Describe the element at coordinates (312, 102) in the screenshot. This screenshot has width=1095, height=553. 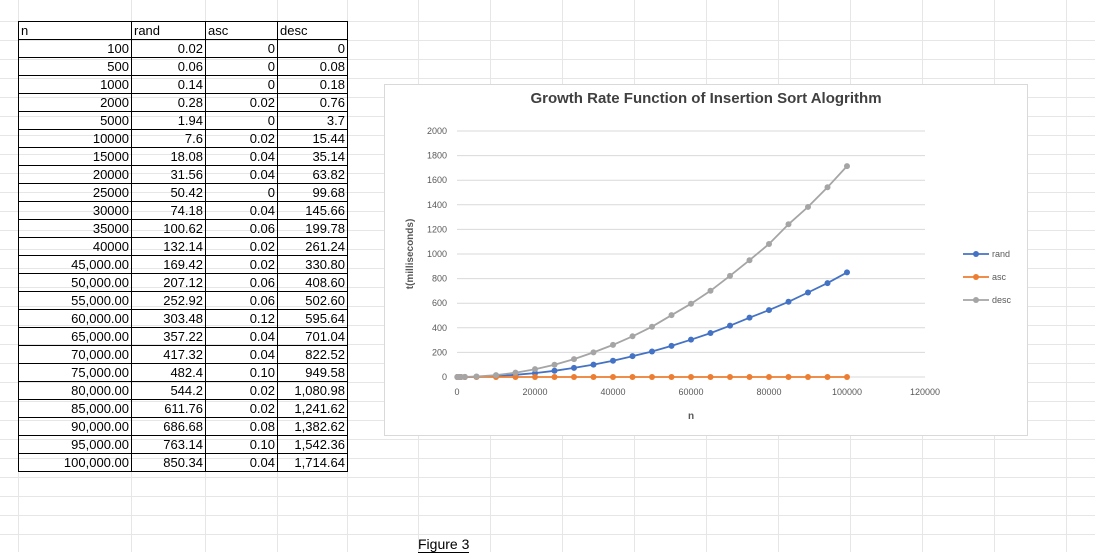
I see `table-cell: 0.76` at that location.